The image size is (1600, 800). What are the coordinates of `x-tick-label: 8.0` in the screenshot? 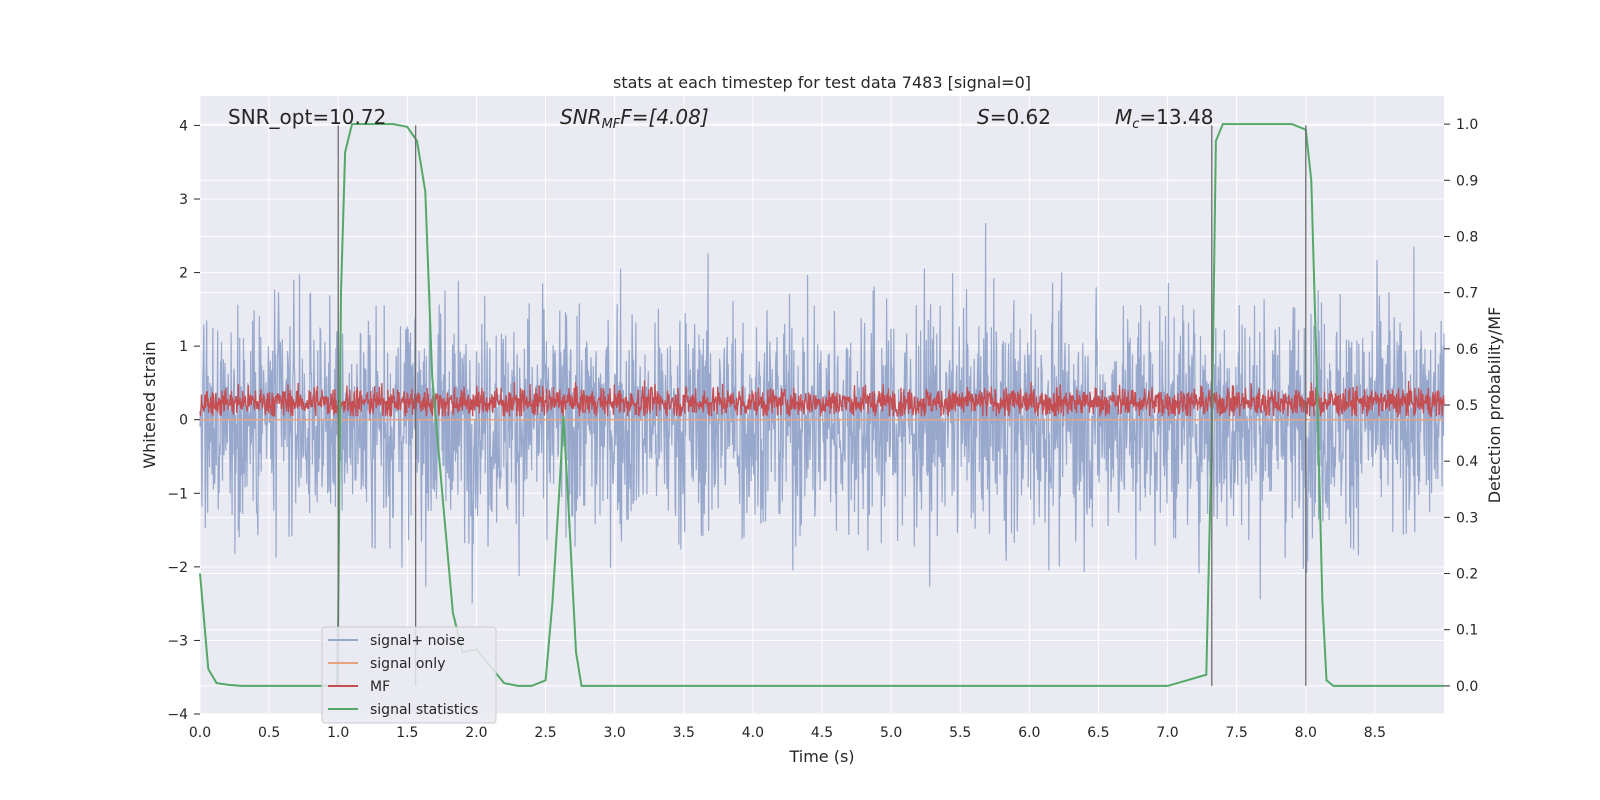 It's located at (1306, 733).